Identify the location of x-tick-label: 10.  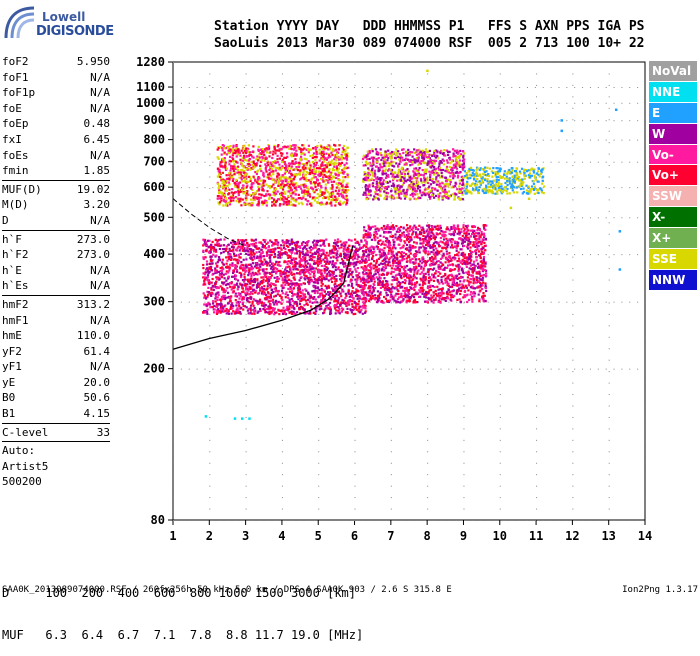
(500, 536).